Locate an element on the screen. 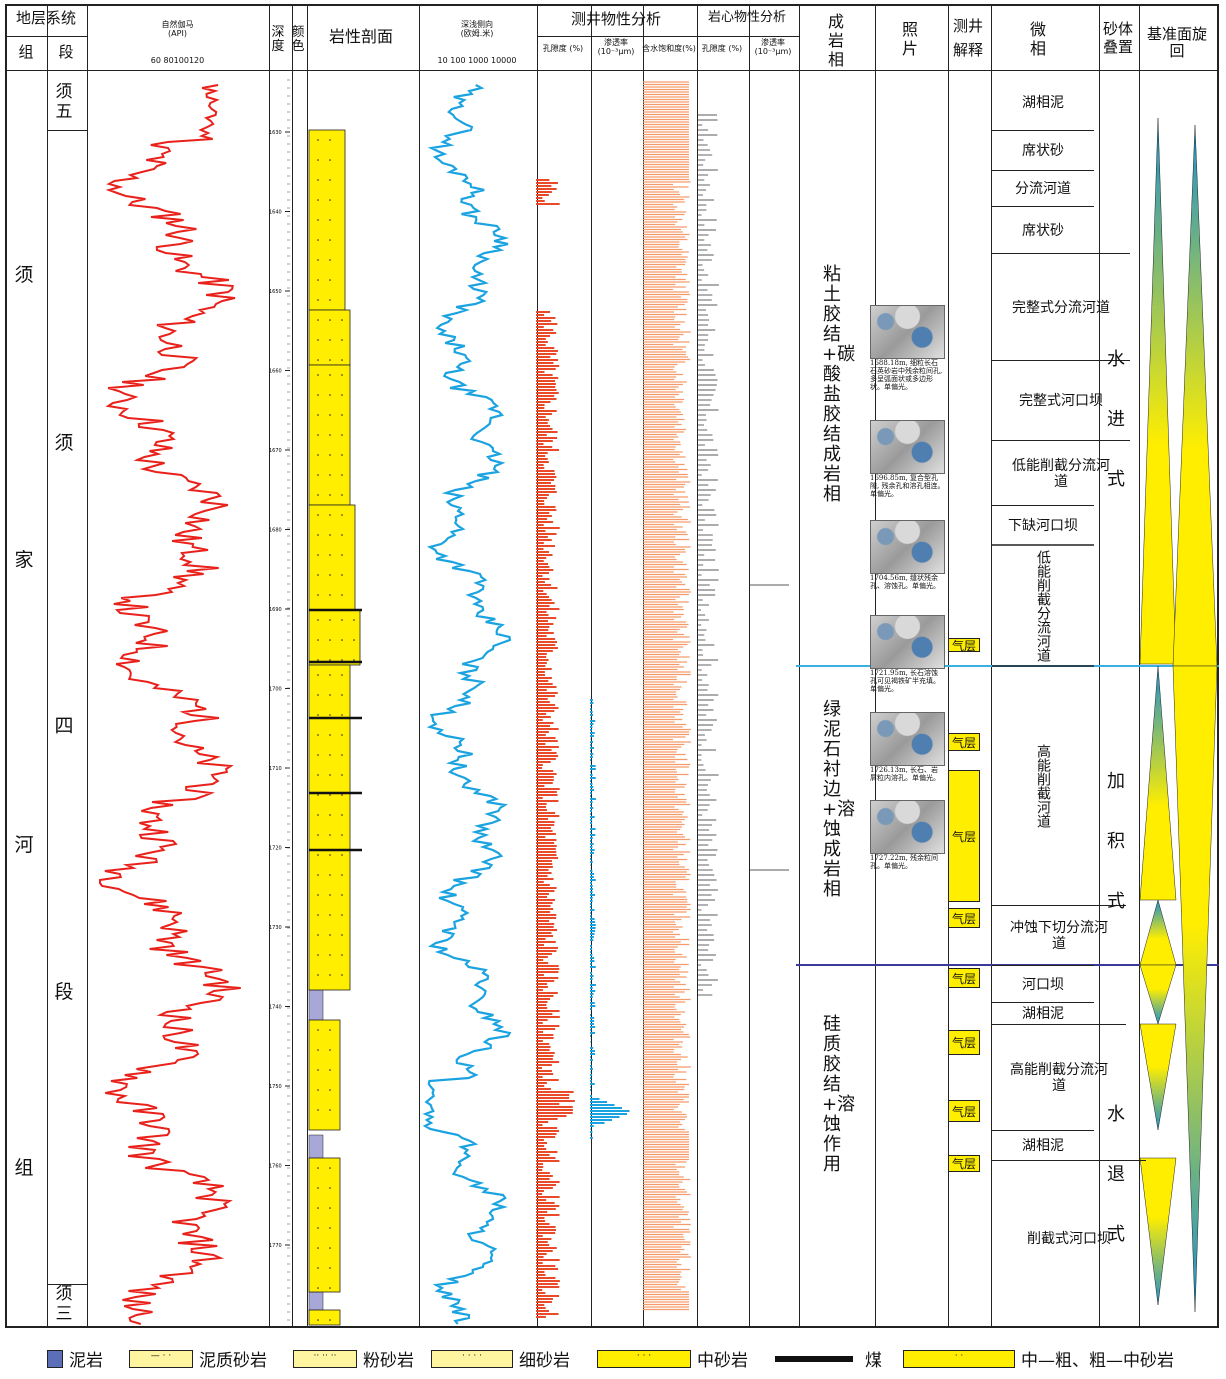  member-divider is located at coordinates (67, 1284).